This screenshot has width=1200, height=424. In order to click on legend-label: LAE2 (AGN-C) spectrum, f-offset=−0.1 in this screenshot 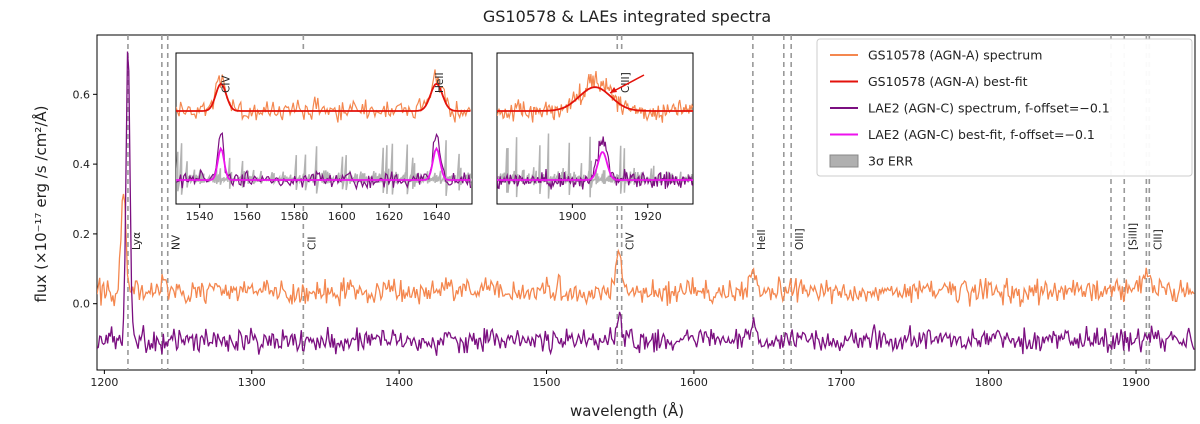, I will do `click(989, 108)`.